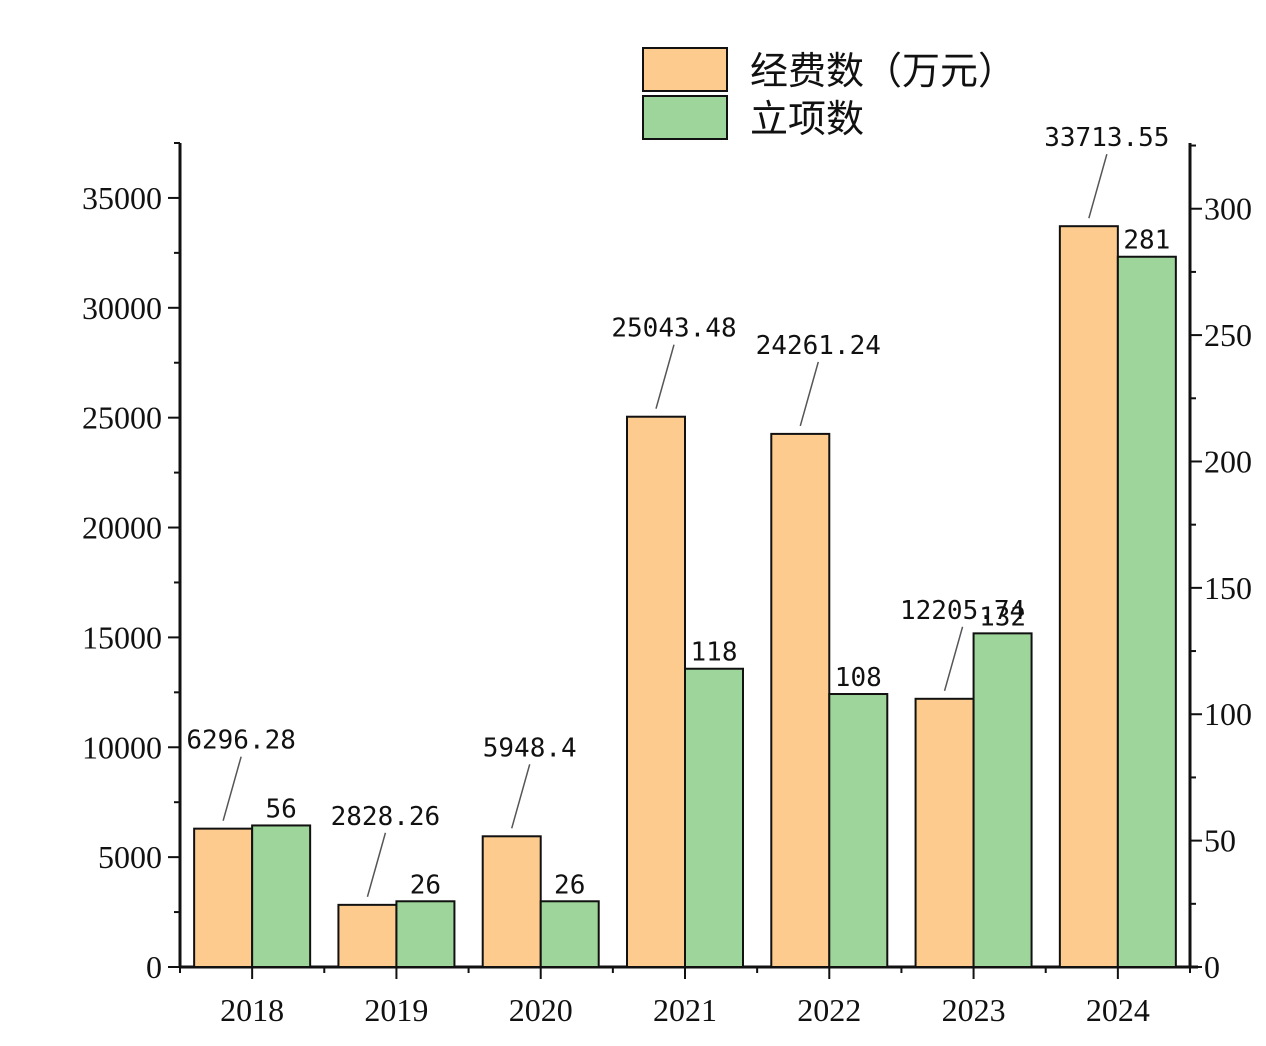 This screenshot has height=1046, width=1266. I want to click on left-axis-tick-label: 15000, so click(122, 637).